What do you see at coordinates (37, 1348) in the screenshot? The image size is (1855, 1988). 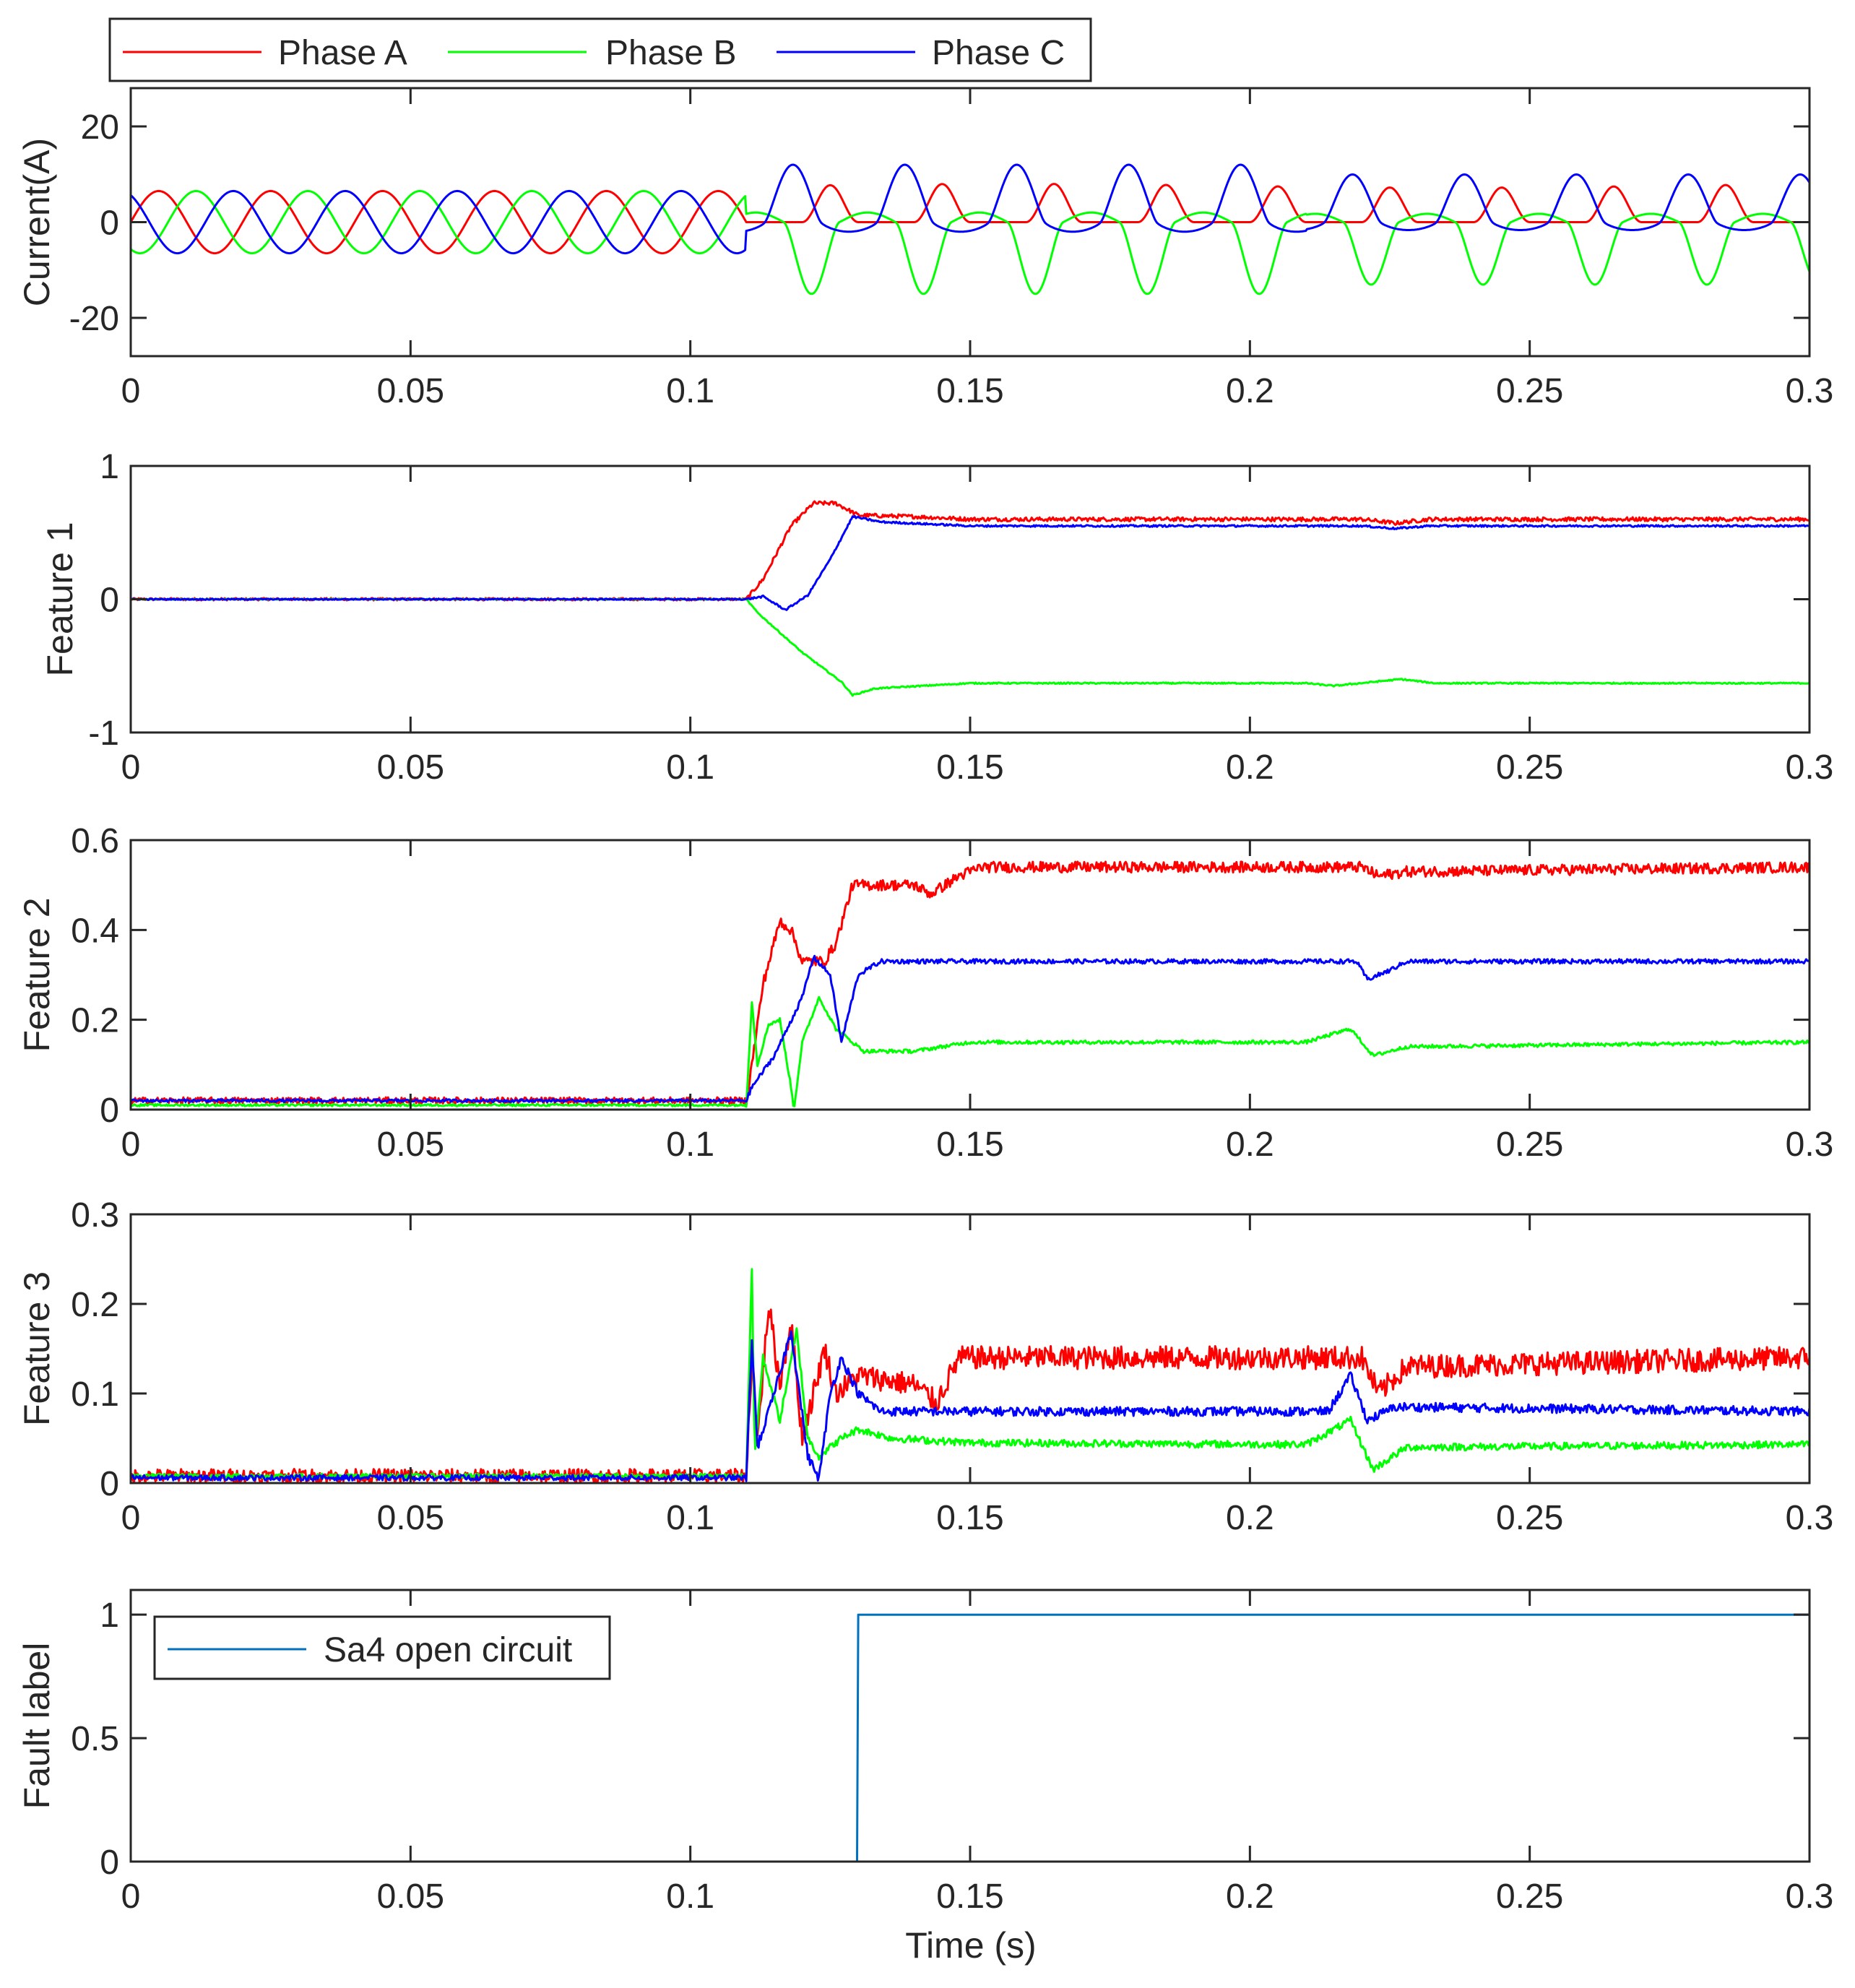 I see `y-axis-title: Feature 3` at bounding box center [37, 1348].